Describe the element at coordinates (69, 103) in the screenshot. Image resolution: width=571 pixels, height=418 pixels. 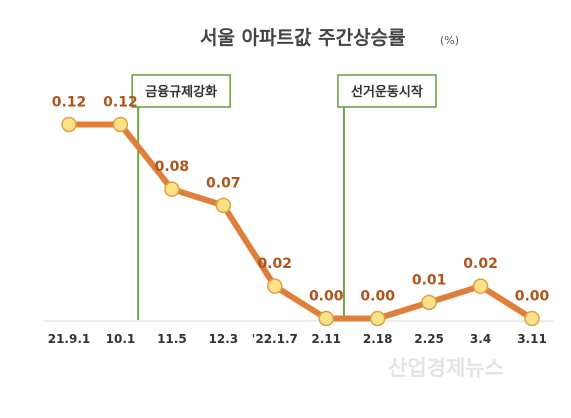
I see `data-label-0: 0.12` at that location.